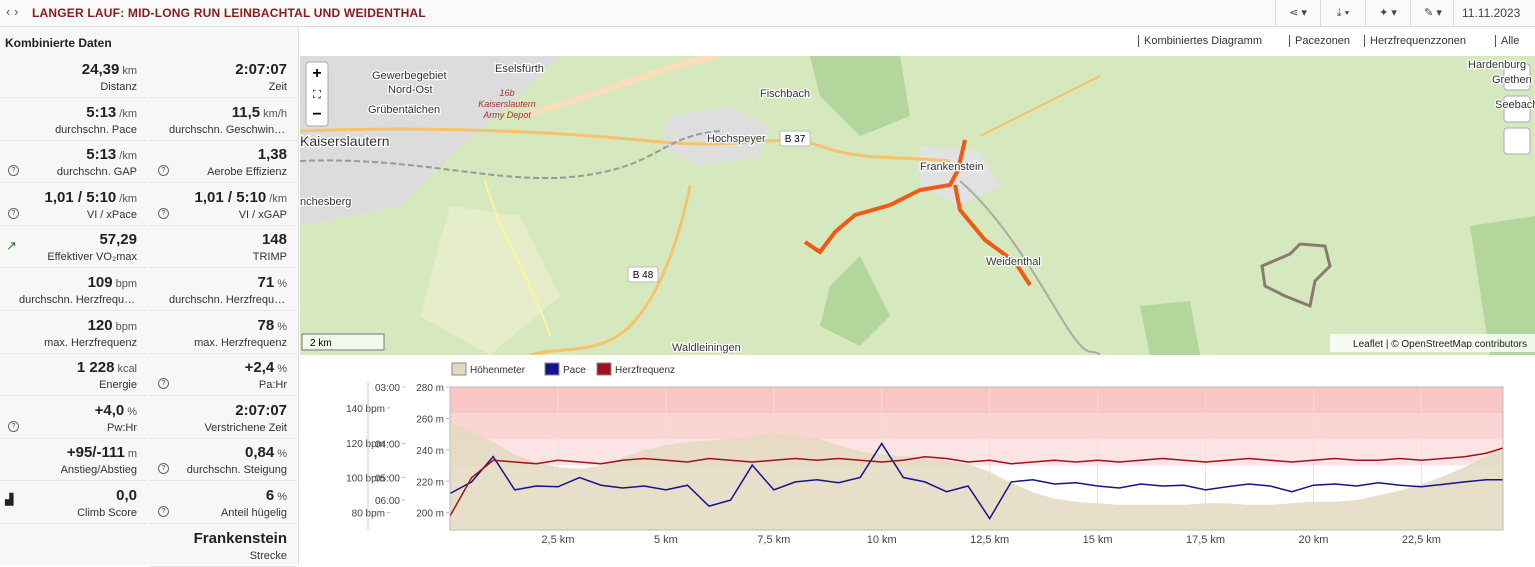  I want to click on hr-tick-label: 140 bpm, so click(365, 409).